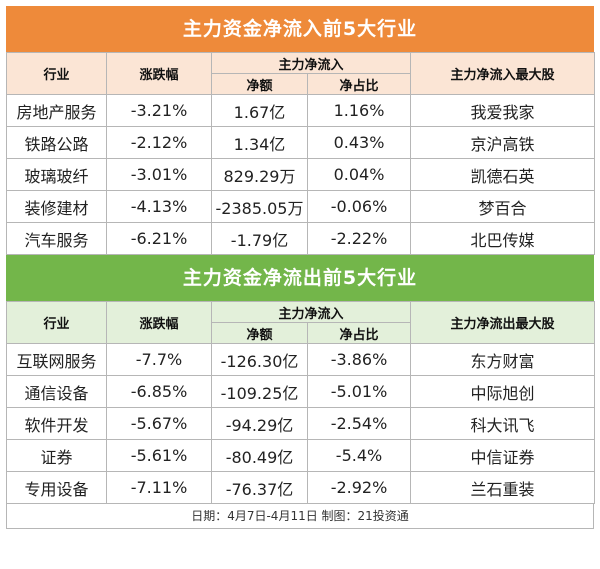 This screenshot has height=569, width=600. What do you see at coordinates (359, 84) in the screenshot?
I see `inflow-header-net-ratio: 净占比` at bounding box center [359, 84].